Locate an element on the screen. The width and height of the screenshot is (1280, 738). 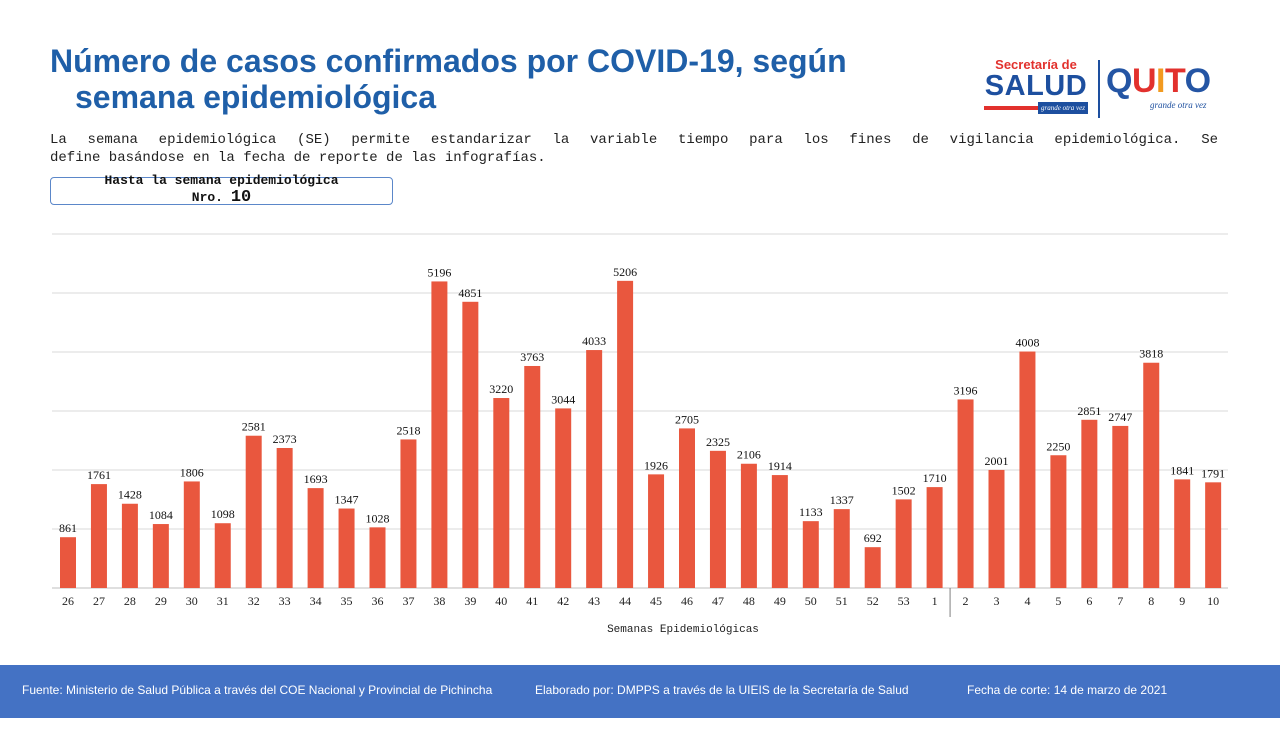
bar-label-39: 4851 is located at coordinates (470, 293).